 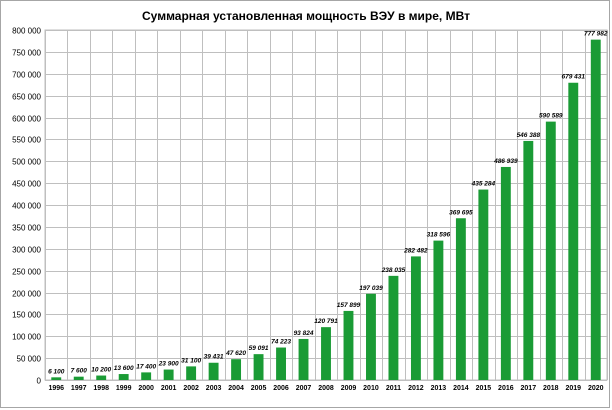 I want to click on x-tick-label: 2002, so click(x=191, y=388).